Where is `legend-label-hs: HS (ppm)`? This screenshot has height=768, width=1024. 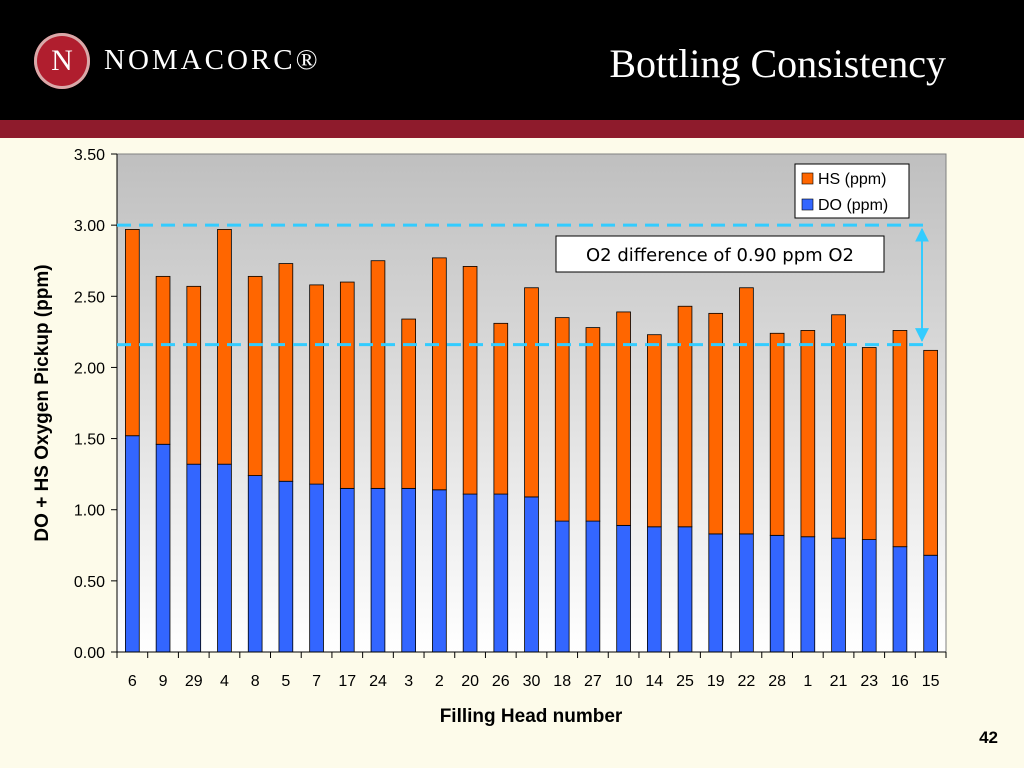 legend-label-hs: HS (ppm) is located at coordinates (852, 179).